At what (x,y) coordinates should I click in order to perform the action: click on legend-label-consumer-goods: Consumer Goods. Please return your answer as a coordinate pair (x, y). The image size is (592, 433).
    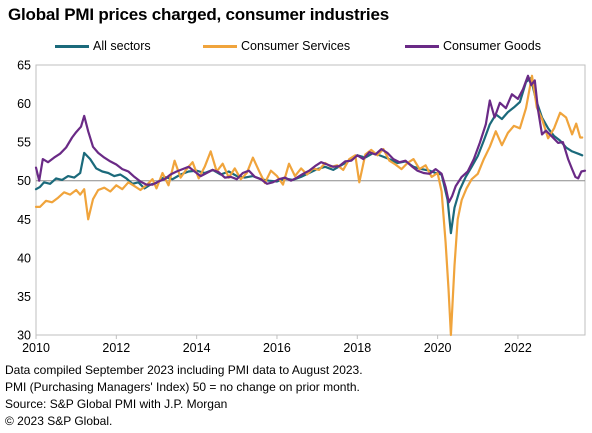
    Looking at the image, I should click on (492, 46).